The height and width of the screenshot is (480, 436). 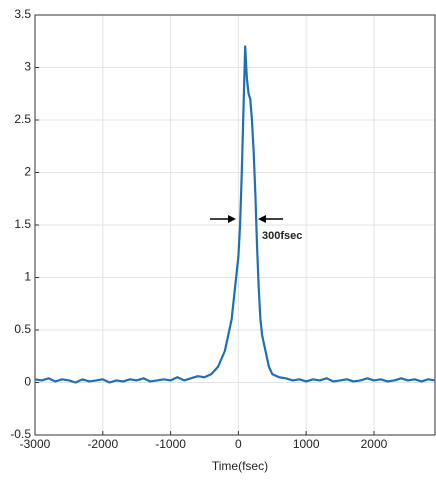 What do you see at coordinates (22, 224) in the screenshot?
I see `y-tick-label: 1.5` at bounding box center [22, 224].